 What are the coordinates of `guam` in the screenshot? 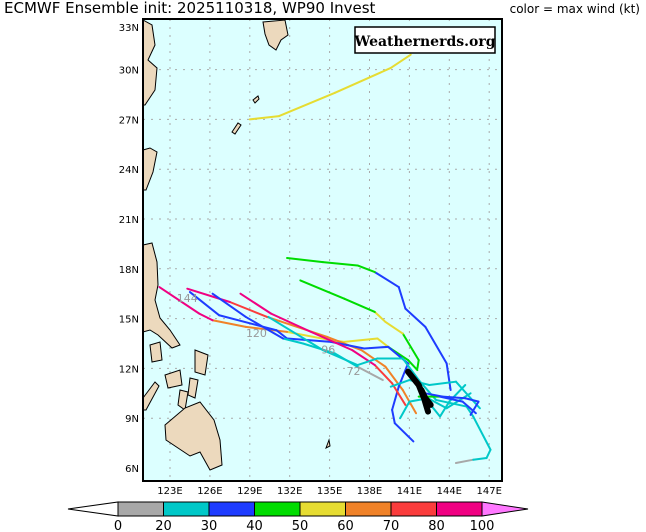 It's located at (328, 444).